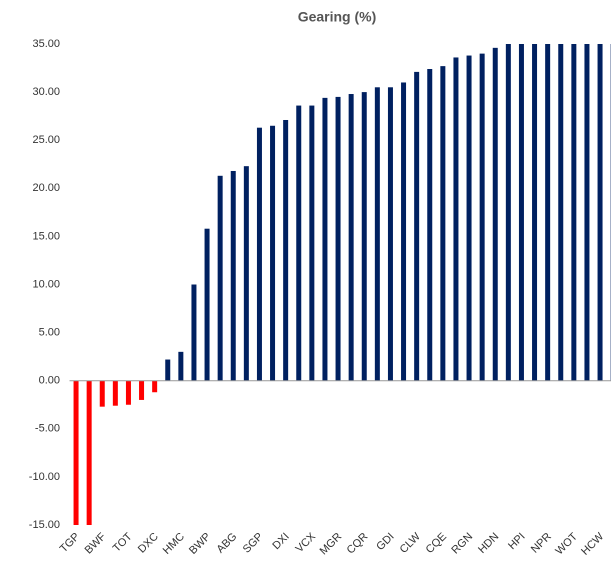 The width and height of the screenshot is (611, 566). I want to click on x-tick-label: CQR, so click(358, 544).